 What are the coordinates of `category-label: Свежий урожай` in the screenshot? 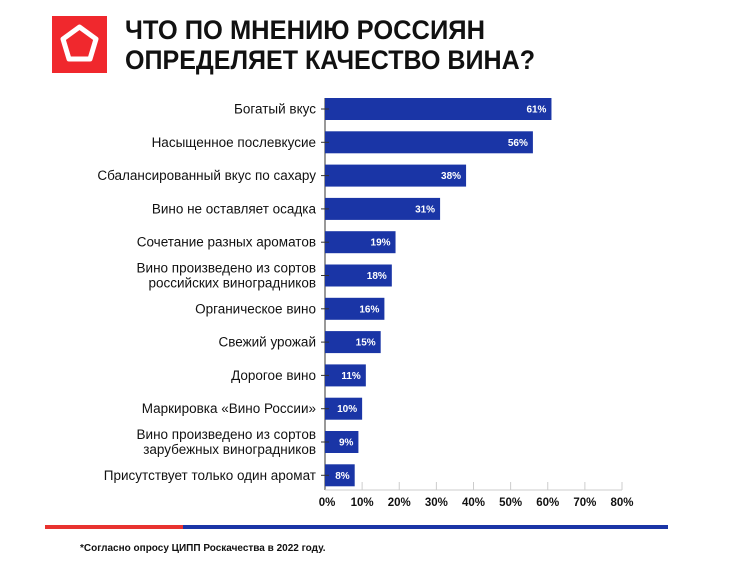 It's located at (267, 342).